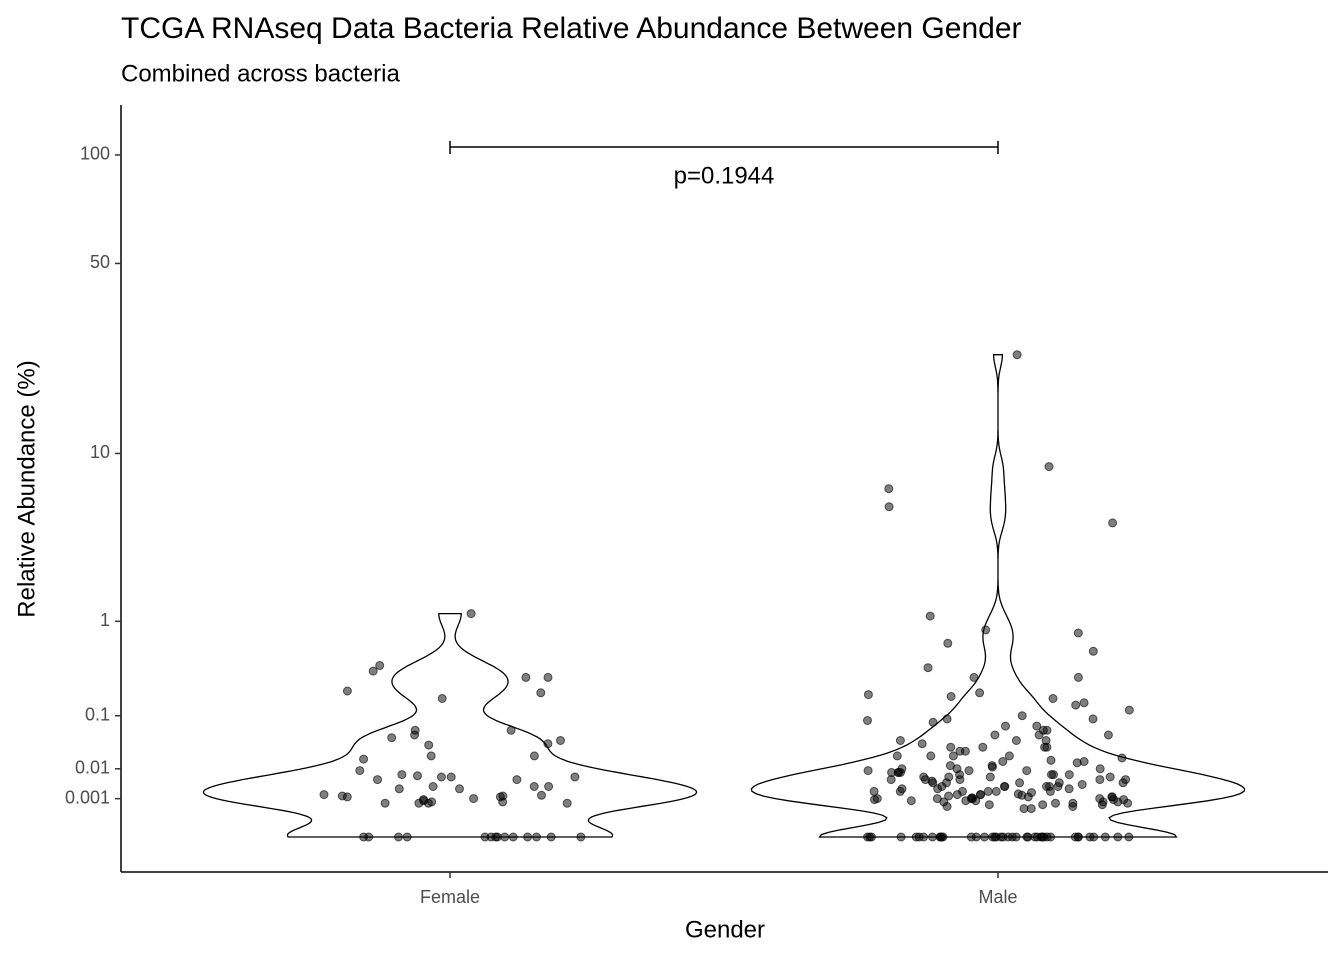  What do you see at coordinates (997, 897) in the screenshot?
I see `x-tick-label: Male` at bounding box center [997, 897].